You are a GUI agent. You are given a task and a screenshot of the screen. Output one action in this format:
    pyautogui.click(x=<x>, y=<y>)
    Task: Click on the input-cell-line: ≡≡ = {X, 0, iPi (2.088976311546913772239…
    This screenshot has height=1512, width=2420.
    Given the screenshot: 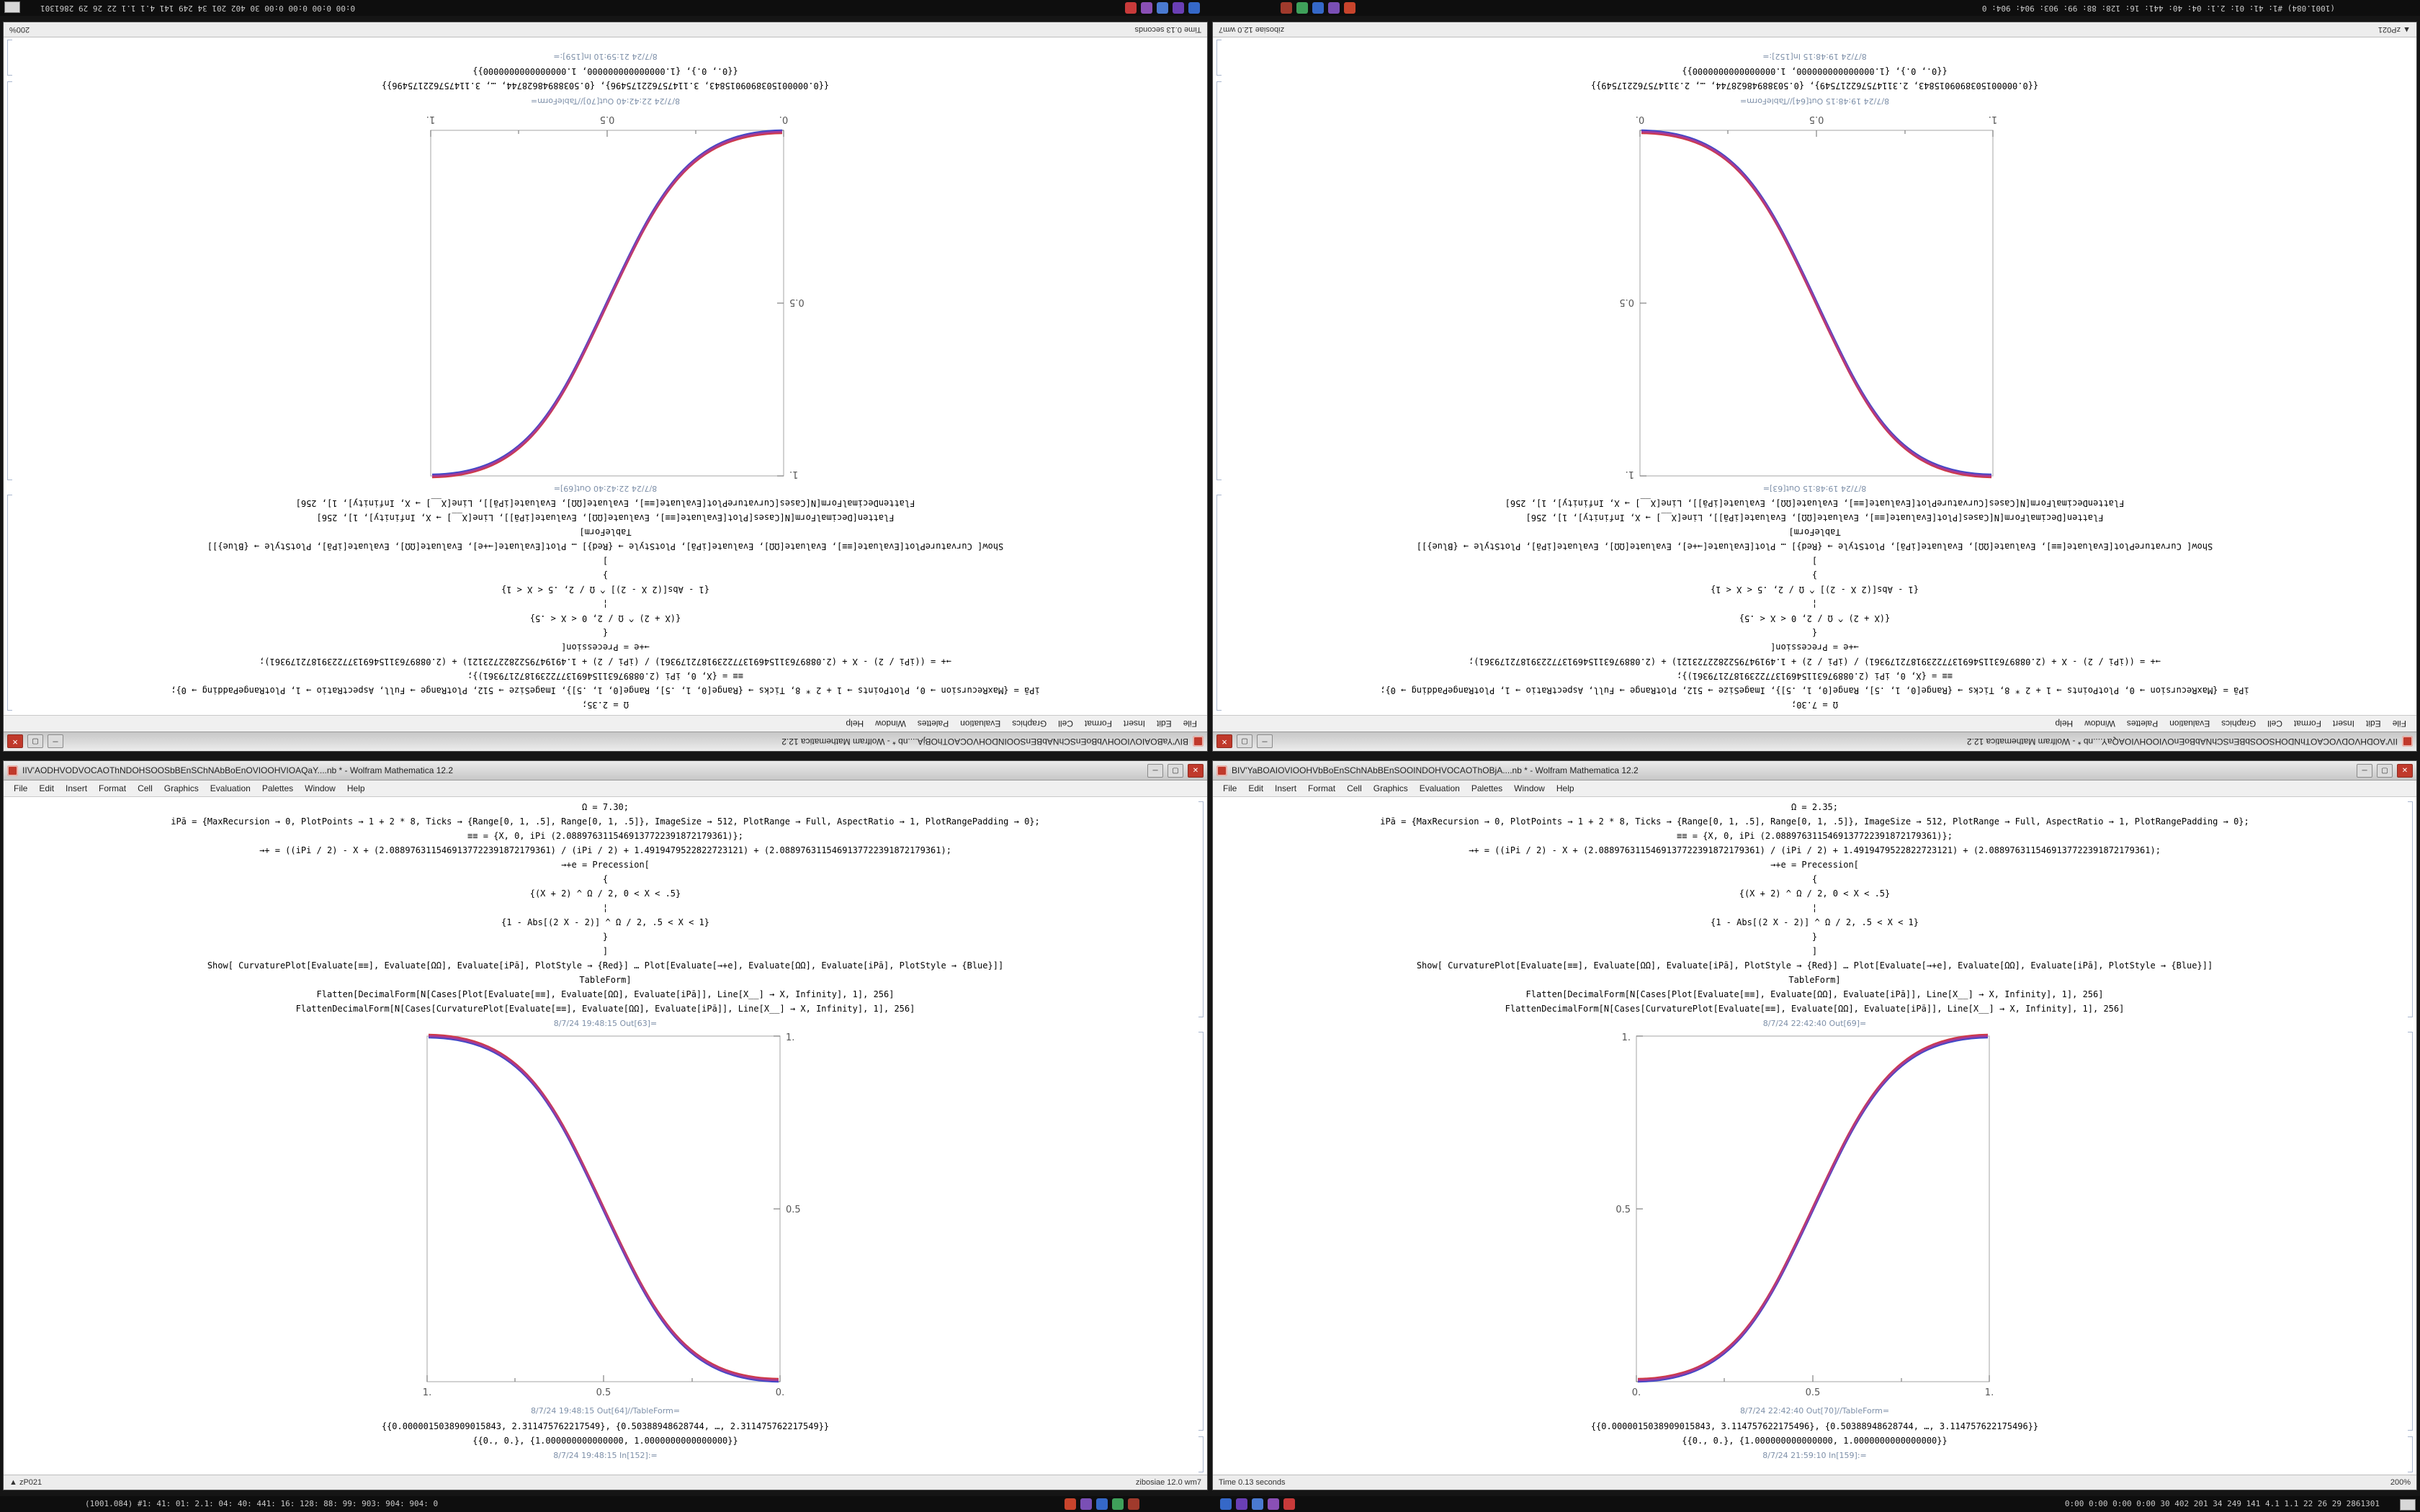 What is the action you would take?
    pyautogui.click(x=1815, y=676)
    